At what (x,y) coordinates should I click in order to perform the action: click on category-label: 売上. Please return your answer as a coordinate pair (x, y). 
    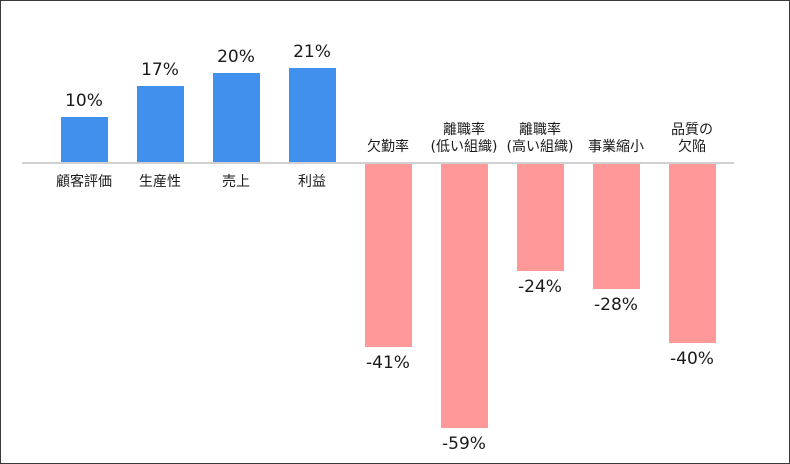
    Looking at the image, I should click on (236, 182).